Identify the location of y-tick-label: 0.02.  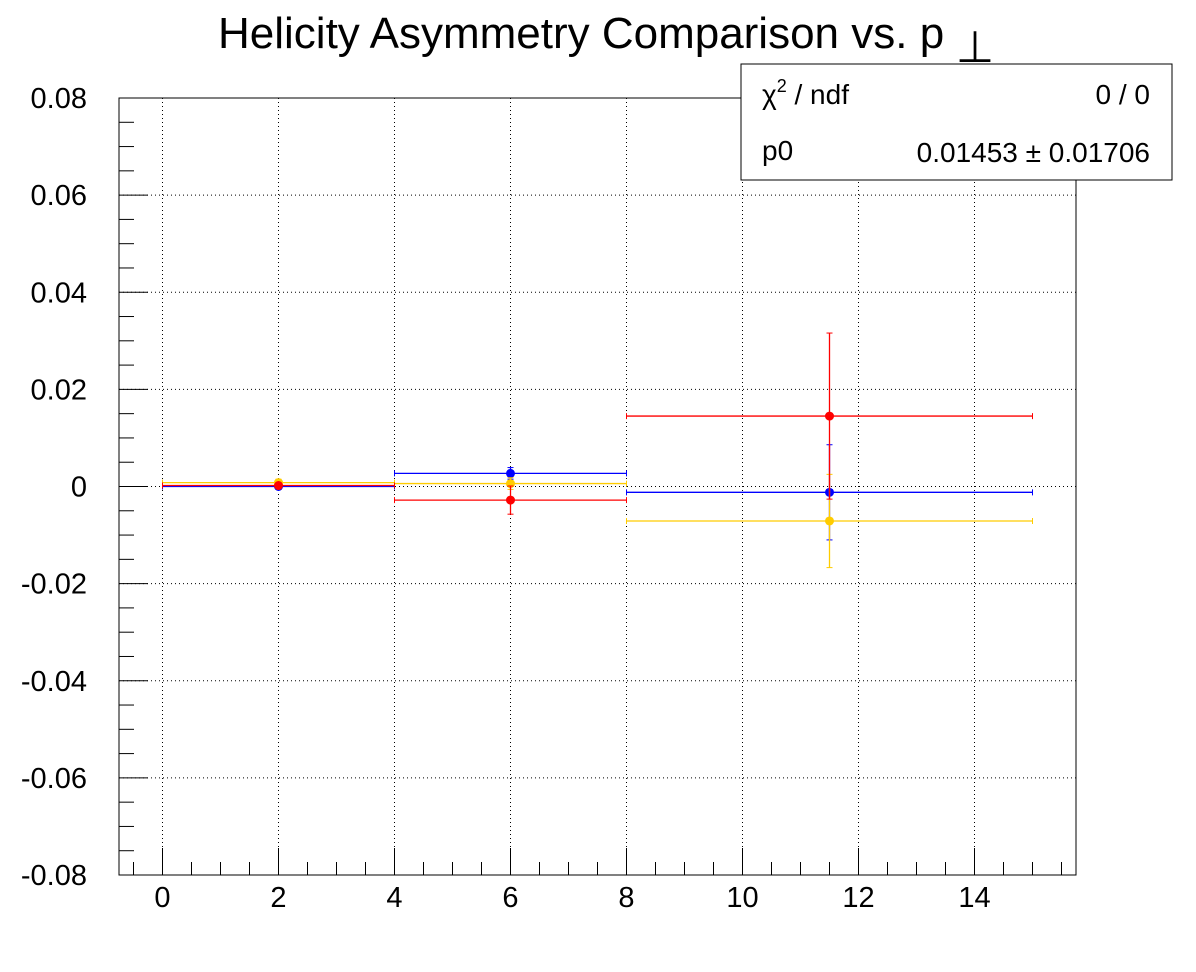
(59, 390).